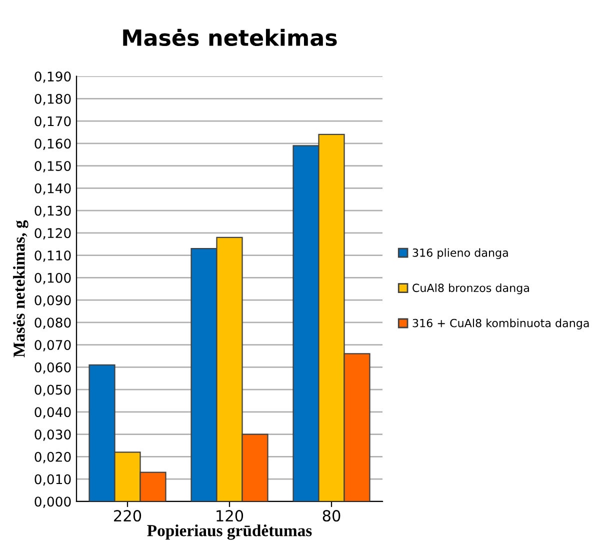 The image size is (612, 545). What do you see at coordinates (229, 532) in the screenshot?
I see `x-axis-title: Popieriaus grūdėtumas` at bounding box center [229, 532].